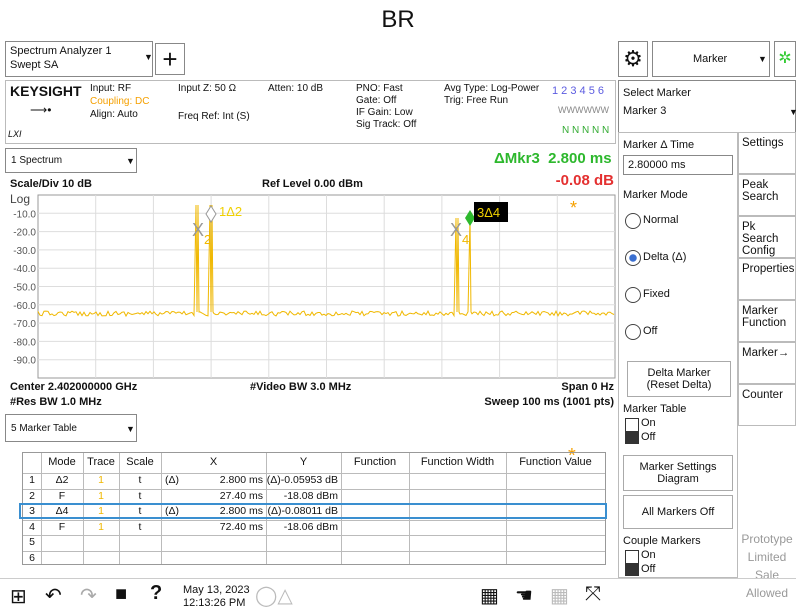 The image size is (796, 613). Describe the element at coordinates (18, 597) in the screenshot. I see `windows-icon: ⊞` at that location.